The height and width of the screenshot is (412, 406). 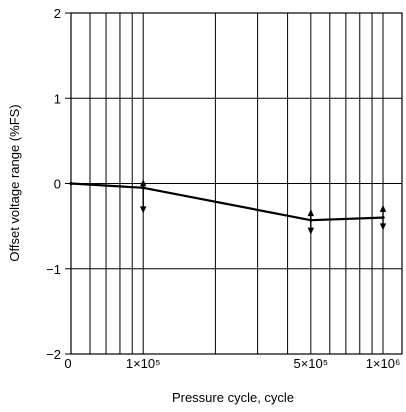 I want to click on error-bars, so click(x=263, y=207).